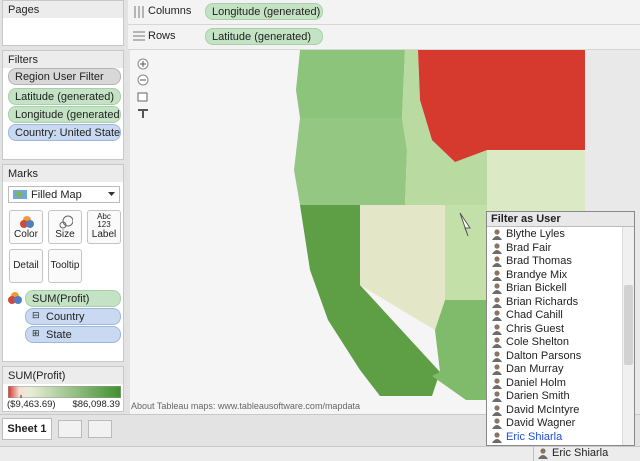  Describe the element at coordinates (63, 9) in the screenshot. I see `pages-title: Pages` at that location.